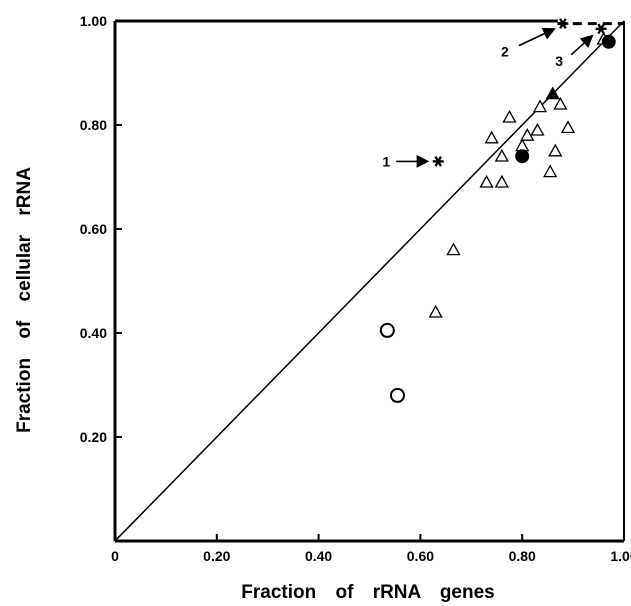  I want to click on annotation-label: 3, so click(559, 61).